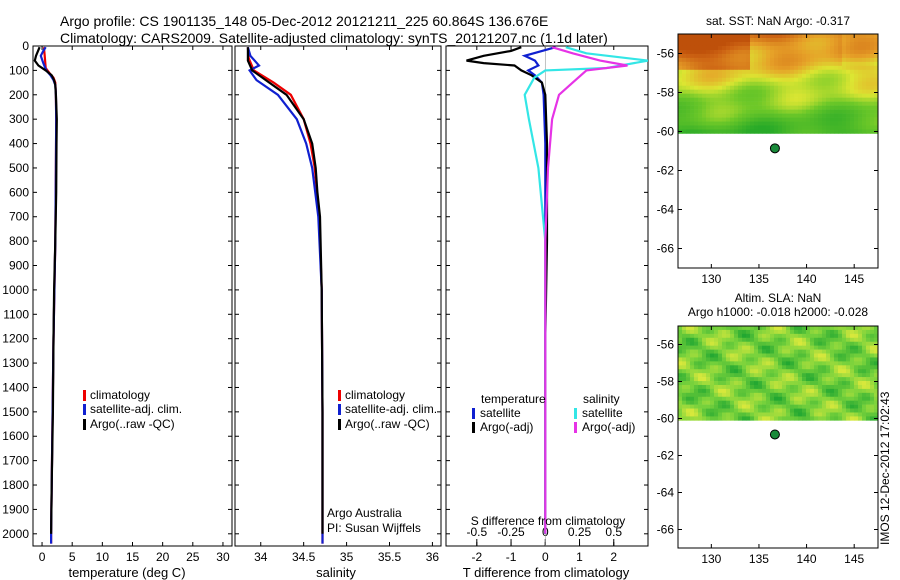 The image size is (900, 580). What do you see at coordinates (476, 532) in the screenshot?
I see `s-difference-tick-label: -0.5` at bounding box center [476, 532].